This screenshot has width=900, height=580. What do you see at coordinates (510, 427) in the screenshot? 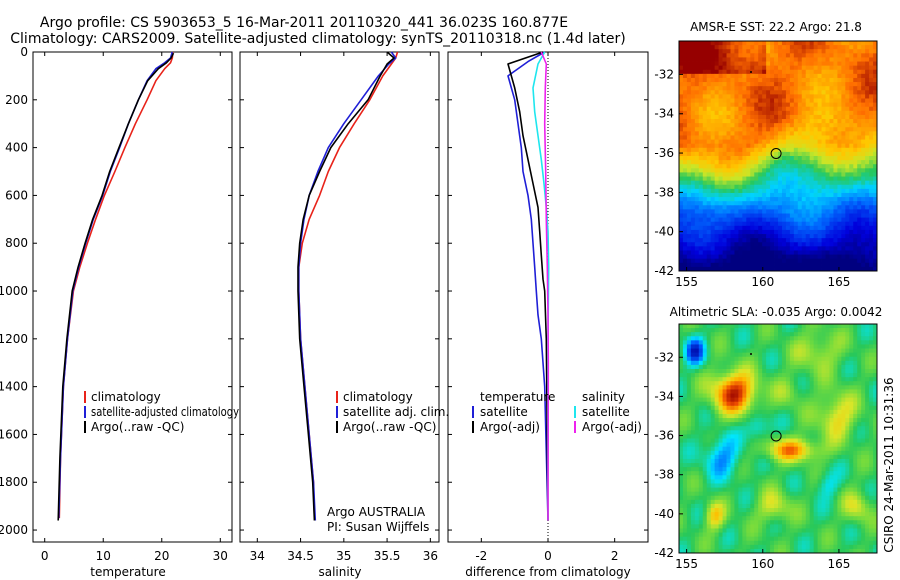
I see `legend-item: Argo(-adj)` at bounding box center [510, 427].